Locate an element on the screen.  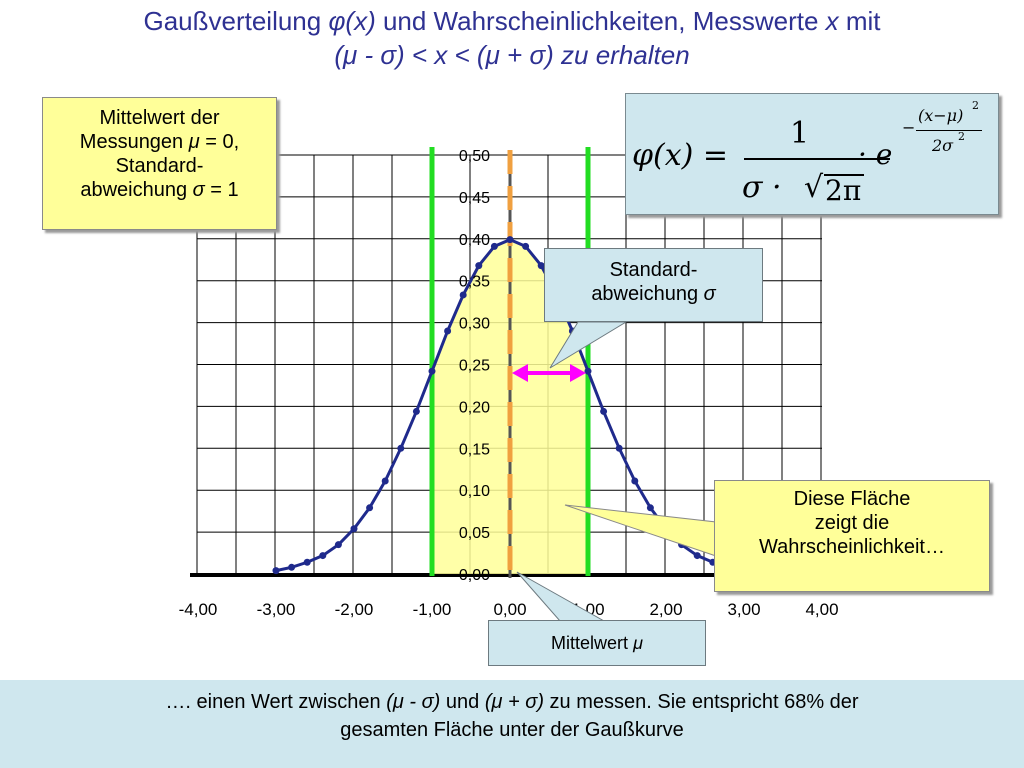
title-text: und Wahrscheinlichkeiten, Messwerte is located at coordinates (600, 21).